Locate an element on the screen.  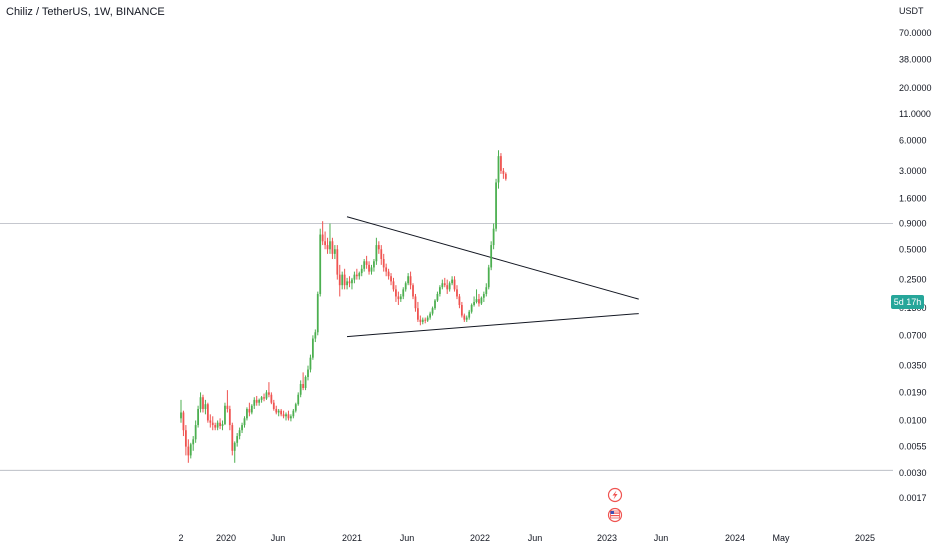
price-tick-label: 20.0000 is located at coordinates (915, 88).